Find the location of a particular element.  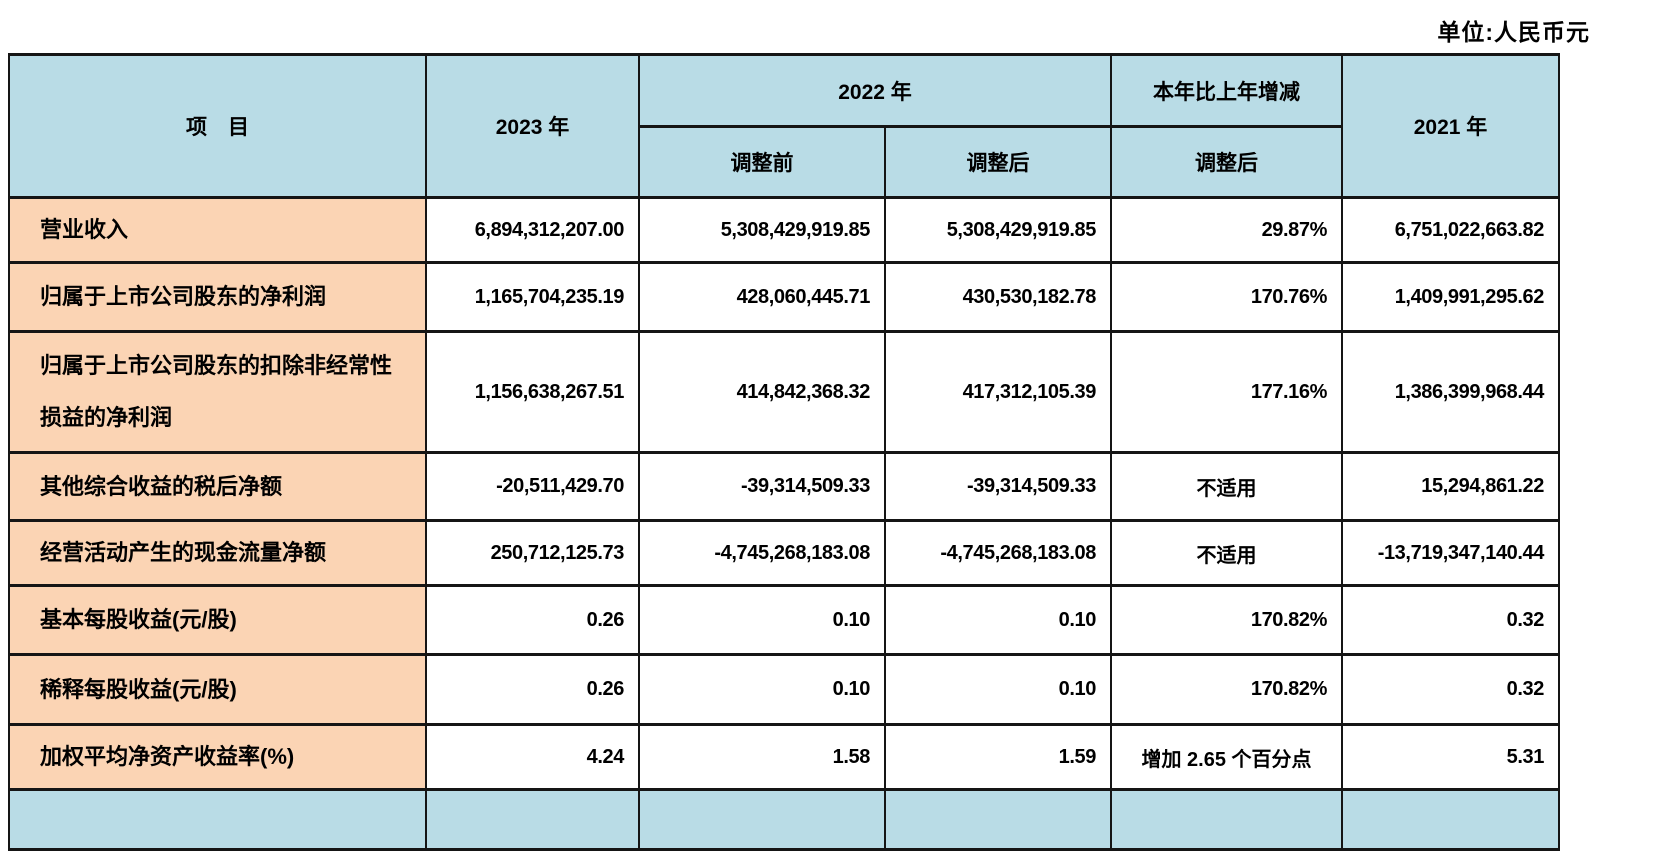

value-2023: 4.24 is located at coordinates (532, 757).